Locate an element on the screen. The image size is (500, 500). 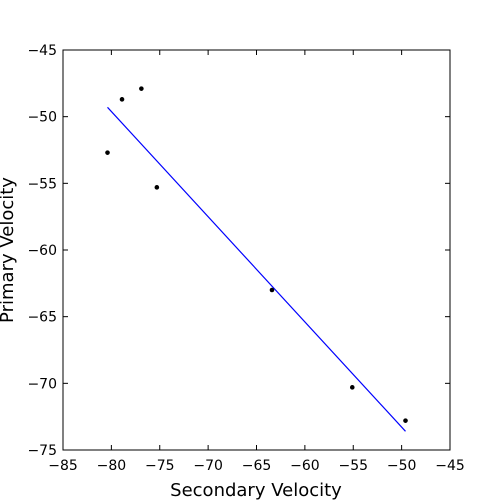
y-tick-label: −75 is located at coordinates (42, 451).